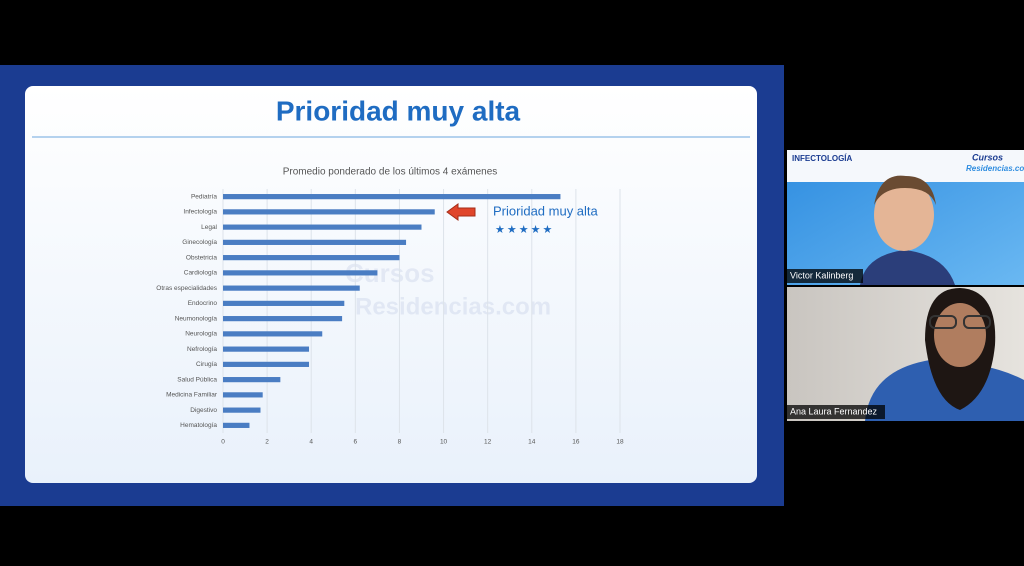 This screenshot has height=566, width=1024. What do you see at coordinates (400, 442) in the screenshot?
I see `x-tick-label: 8` at bounding box center [400, 442].